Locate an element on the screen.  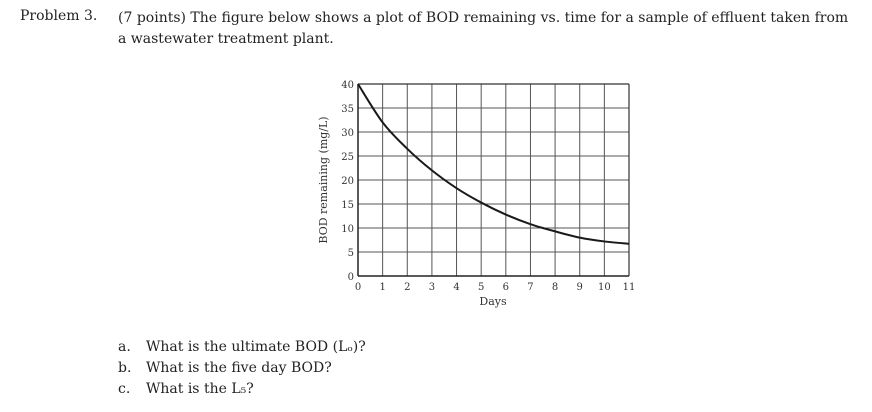
question-a: a. What is the ultimate BOD (Lₒ)? is located at coordinates (242, 347).